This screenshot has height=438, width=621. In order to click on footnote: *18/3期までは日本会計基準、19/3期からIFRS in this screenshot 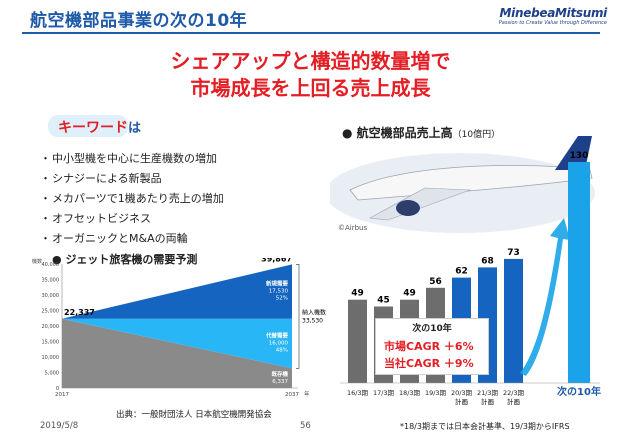, I will do `click(485, 426)`.